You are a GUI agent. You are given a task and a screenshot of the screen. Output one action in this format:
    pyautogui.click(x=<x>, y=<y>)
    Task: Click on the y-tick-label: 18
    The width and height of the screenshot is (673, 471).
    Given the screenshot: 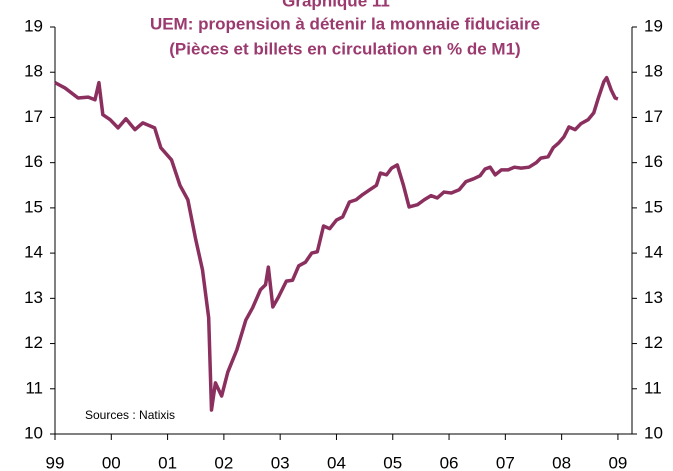 What is the action you would take?
    pyautogui.click(x=33, y=71)
    